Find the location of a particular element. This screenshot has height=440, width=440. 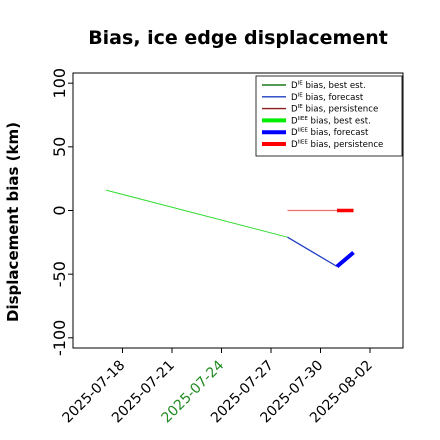

legend-entry-label: DIIEE bias, persistence is located at coordinates (337, 145).